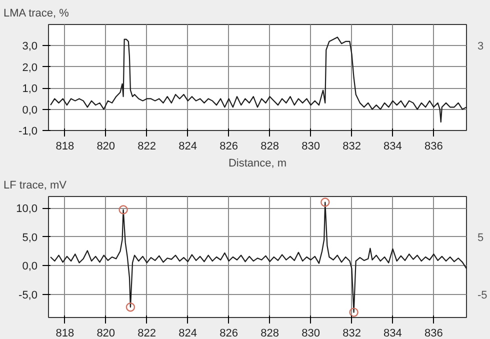  What do you see at coordinates (30, 46) in the screenshot?
I see `y-tick-label: 3,0` at bounding box center [30, 46].